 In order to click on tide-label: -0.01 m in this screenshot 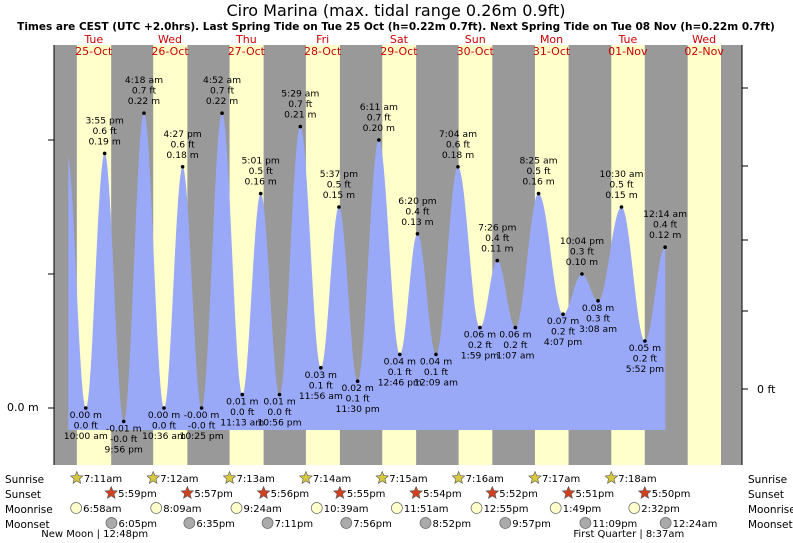, I will do `click(124, 428)`.